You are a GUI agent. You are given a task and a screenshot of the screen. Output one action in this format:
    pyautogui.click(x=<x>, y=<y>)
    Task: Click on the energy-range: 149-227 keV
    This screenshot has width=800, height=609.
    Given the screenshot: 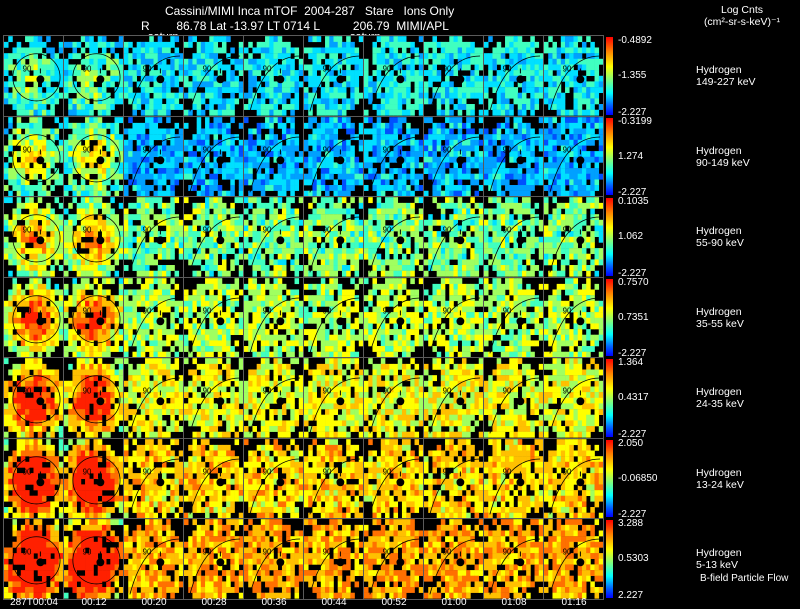 What is the action you would take?
    pyautogui.click(x=726, y=82)
    